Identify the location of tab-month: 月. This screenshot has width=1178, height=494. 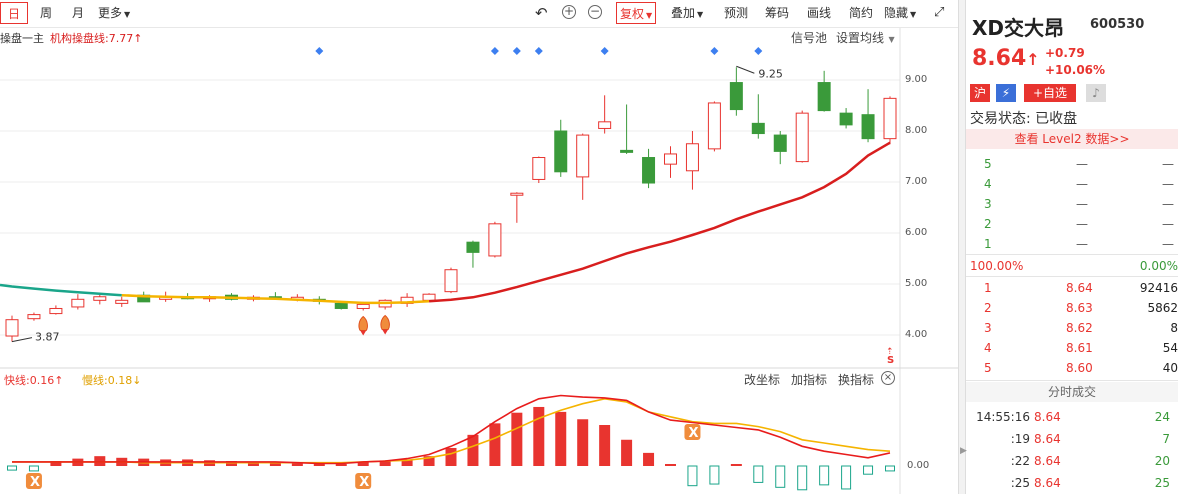
(77, 13).